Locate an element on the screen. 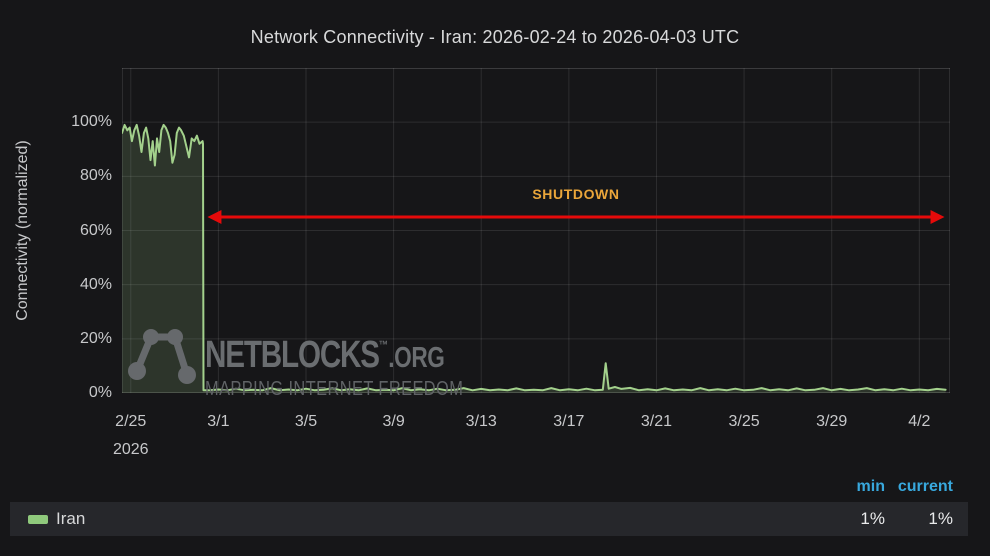  shutdown-arrowhead-left is located at coordinates (214, 216).